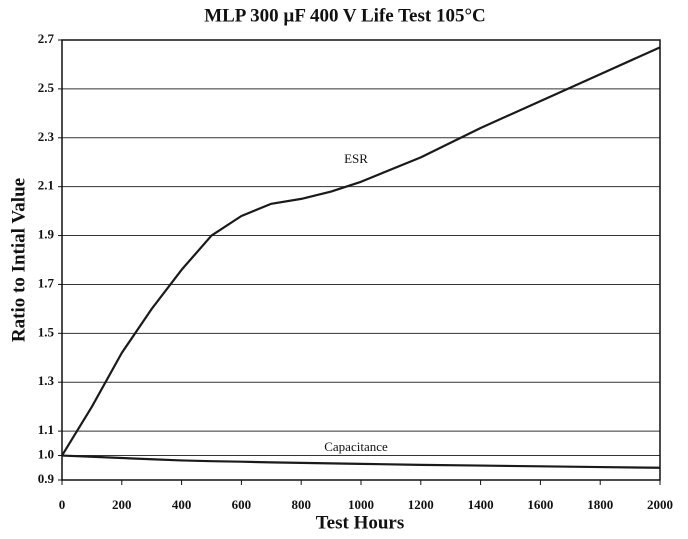 The height and width of the screenshot is (539, 688). Describe the element at coordinates (46, 331) in the screenshot. I see `y-tick-label: 1.5` at that location.